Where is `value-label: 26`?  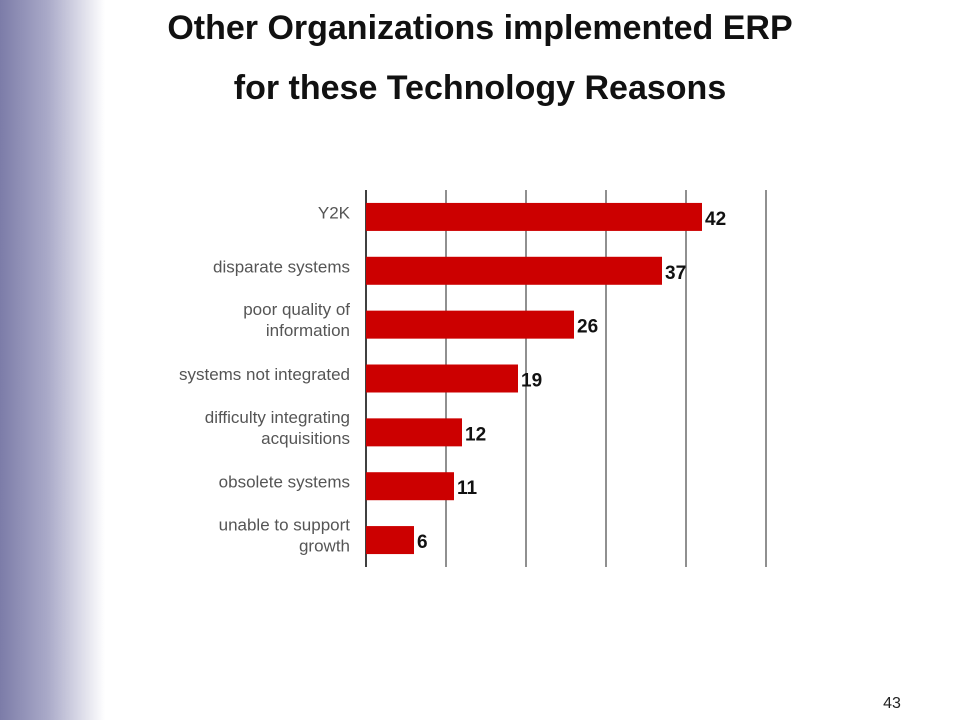 value-label: 26 is located at coordinates (587, 327).